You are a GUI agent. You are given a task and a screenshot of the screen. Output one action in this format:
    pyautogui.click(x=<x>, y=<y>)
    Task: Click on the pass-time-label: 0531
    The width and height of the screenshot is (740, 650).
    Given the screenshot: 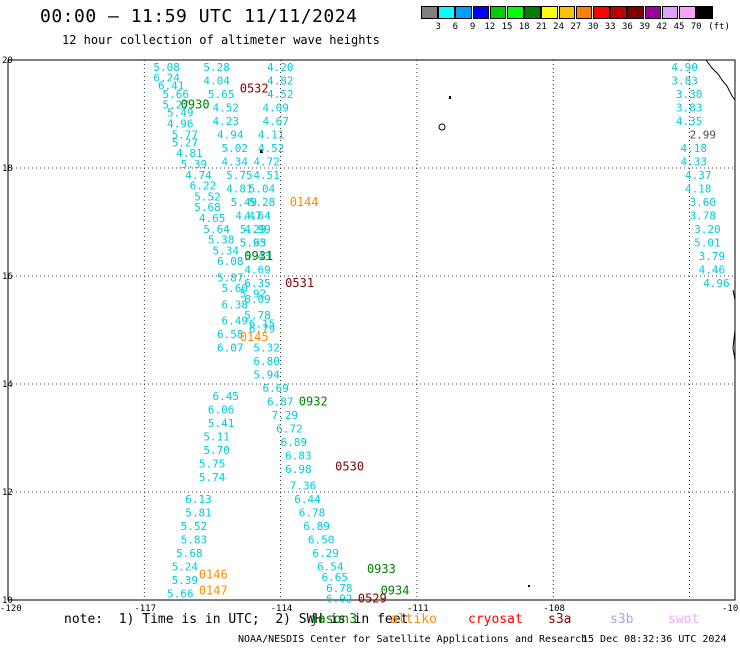 What is the action you would take?
    pyautogui.click(x=299, y=283)
    